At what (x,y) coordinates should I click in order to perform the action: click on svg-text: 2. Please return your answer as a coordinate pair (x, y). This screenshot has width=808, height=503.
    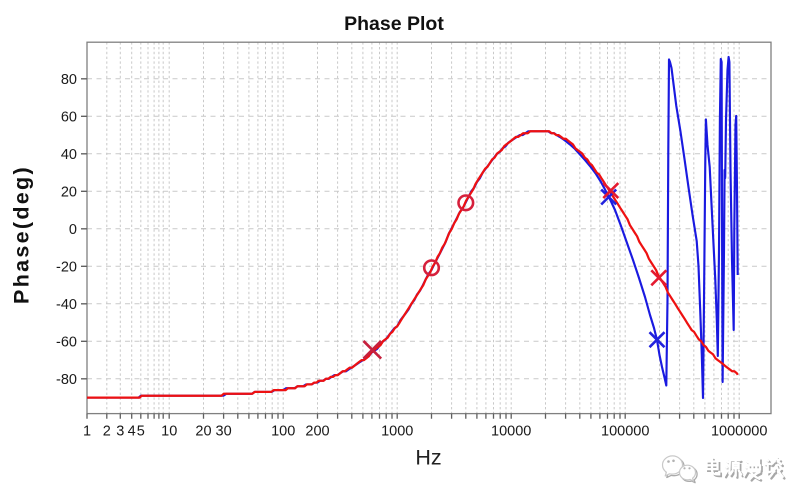
    Looking at the image, I should click on (107, 432).